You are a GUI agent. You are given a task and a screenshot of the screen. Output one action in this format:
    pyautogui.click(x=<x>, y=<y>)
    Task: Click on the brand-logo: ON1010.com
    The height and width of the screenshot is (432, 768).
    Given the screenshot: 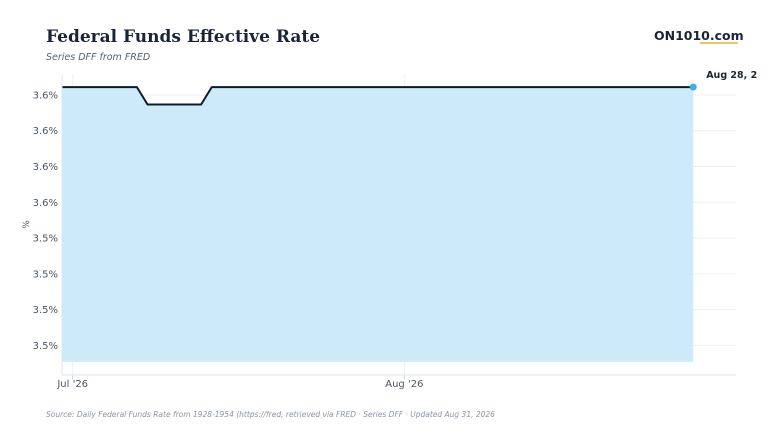 What is the action you would take?
    pyautogui.click(x=699, y=35)
    